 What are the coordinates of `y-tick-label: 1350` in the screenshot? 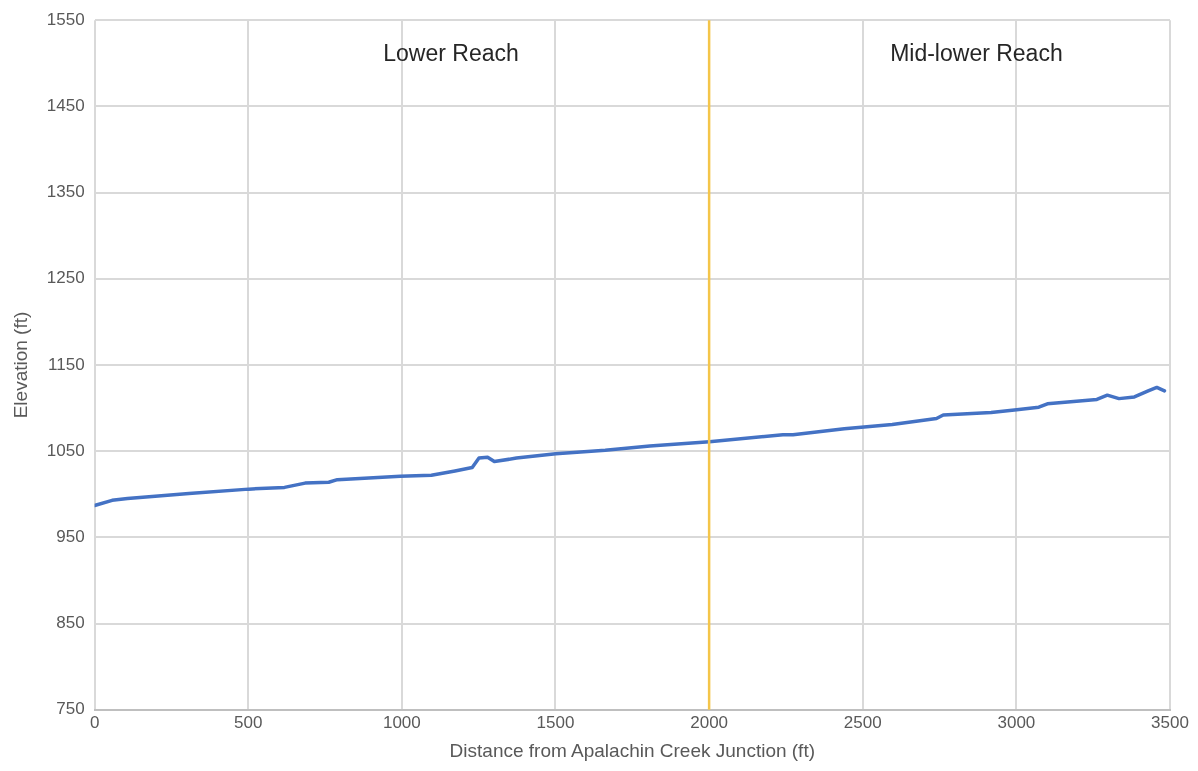 It's located at (65, 192).